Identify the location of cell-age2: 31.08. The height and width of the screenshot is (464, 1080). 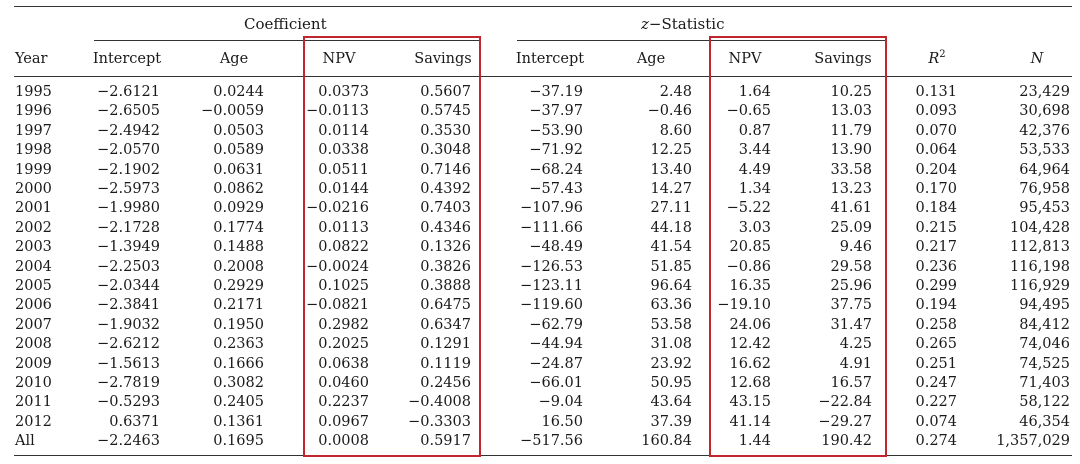
(671, 344).